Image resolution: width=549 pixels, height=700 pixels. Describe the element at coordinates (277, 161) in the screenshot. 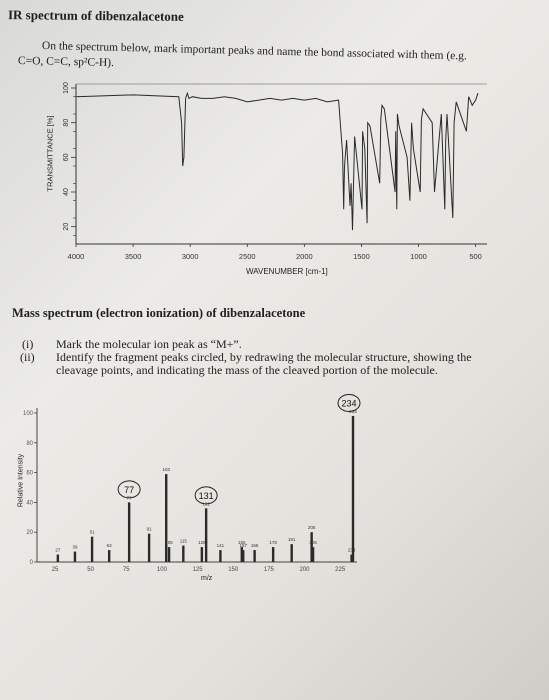

I see `ir-spectrum-line` at that location.